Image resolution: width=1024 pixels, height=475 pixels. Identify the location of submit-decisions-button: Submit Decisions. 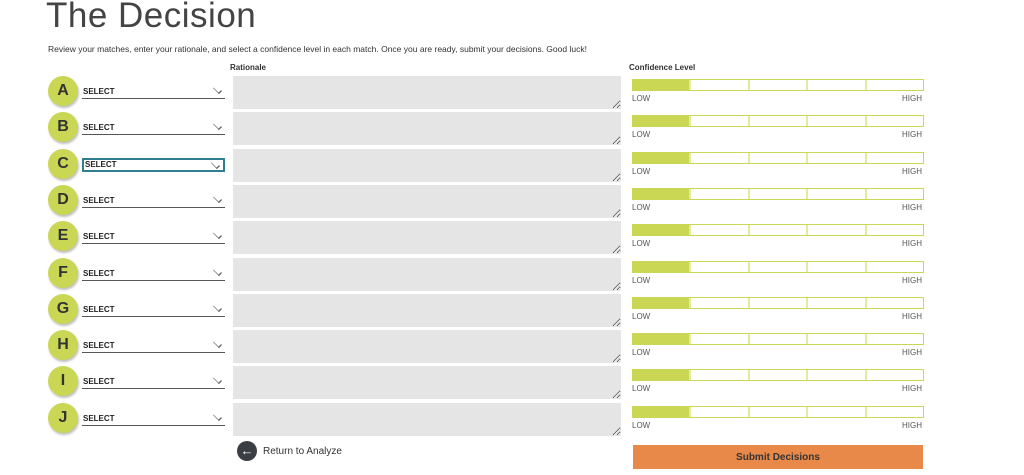
(778, 457).